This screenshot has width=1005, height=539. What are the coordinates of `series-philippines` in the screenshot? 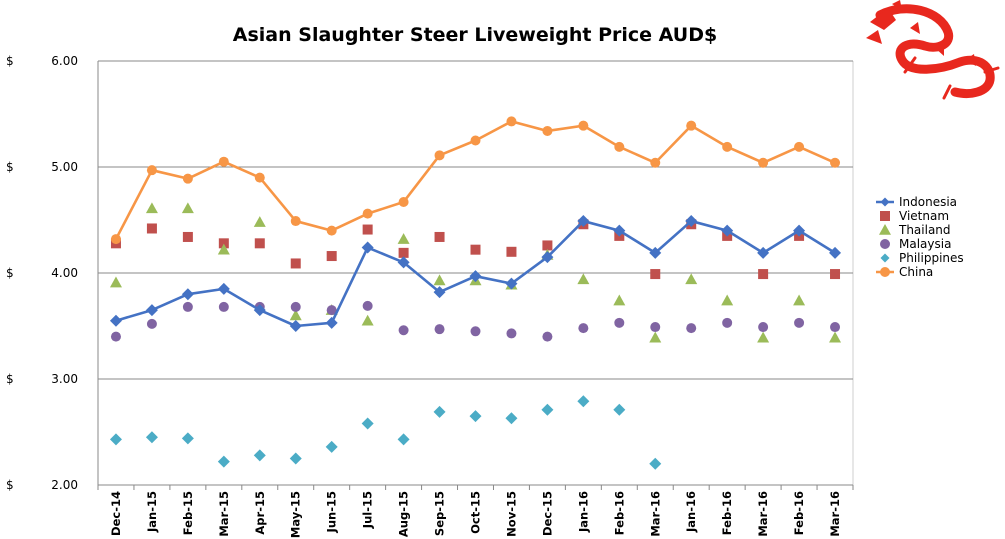 It's located at (385, 432).